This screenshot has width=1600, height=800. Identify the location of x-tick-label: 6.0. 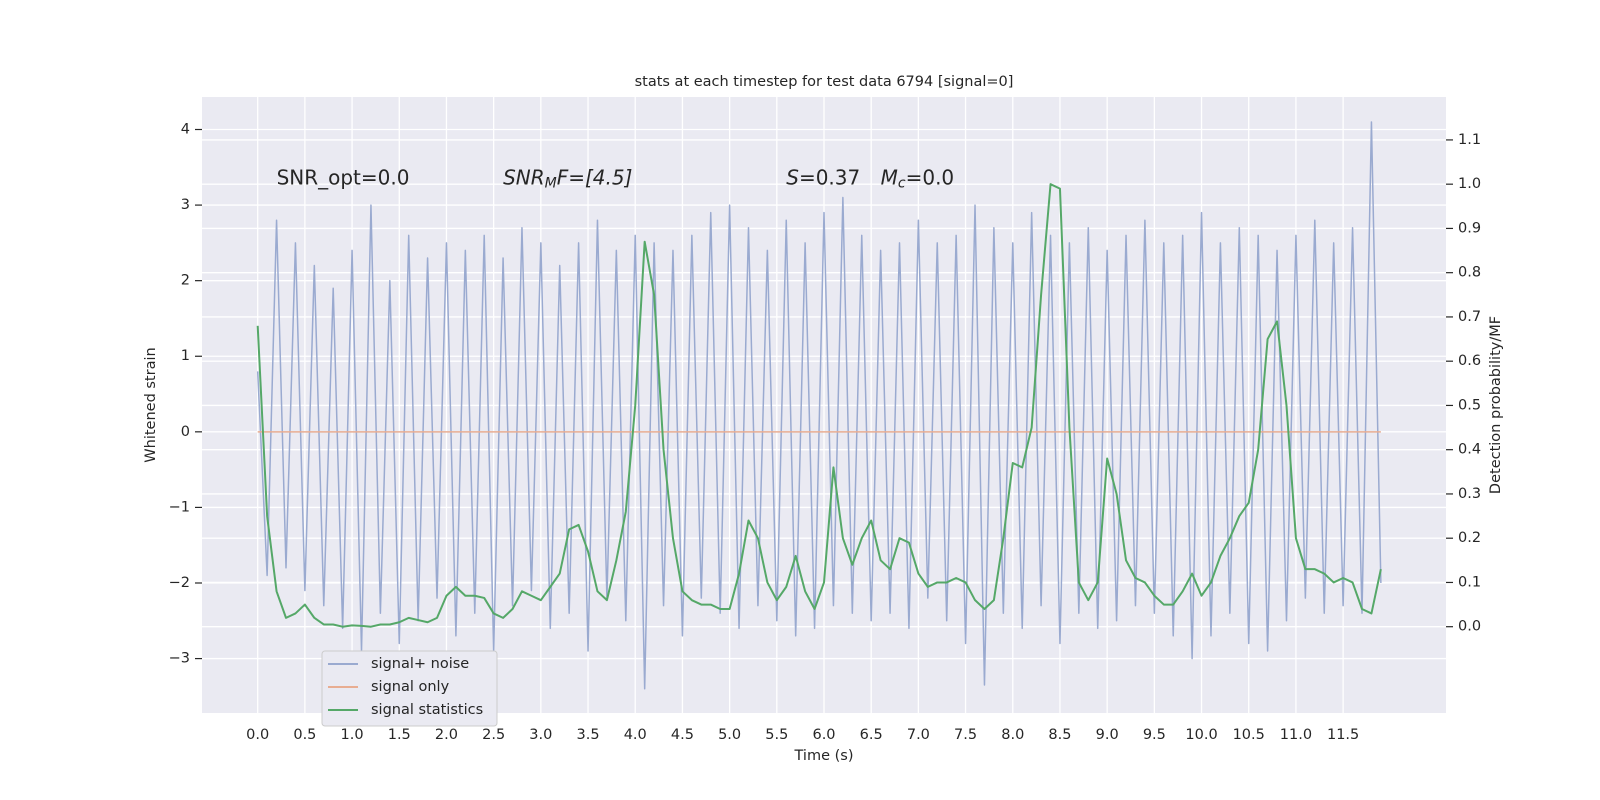
(823, 735).